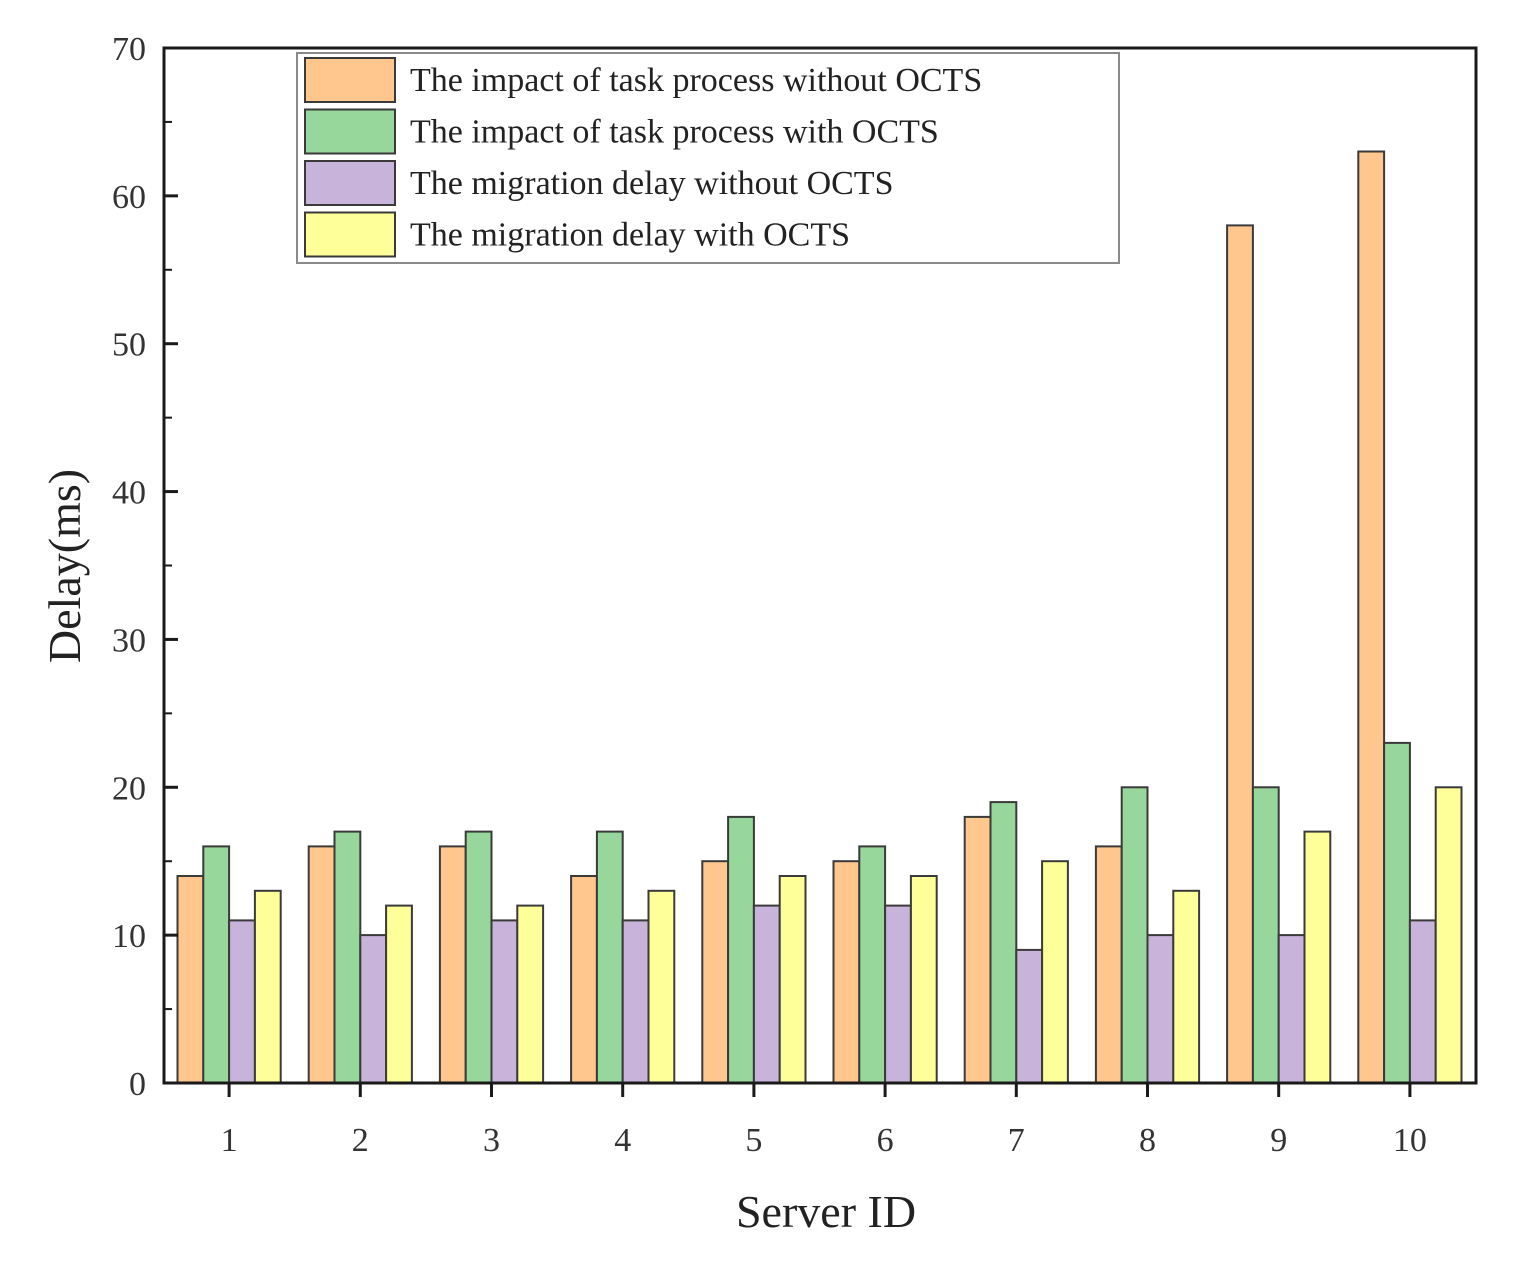 The height and width of the screenshot is (1269, 1534). What do you see at coordinates (652, 183) in the screenshot?
I see `legend-label-3: The migration delay without OCTS` at bounding box center [652, 183].